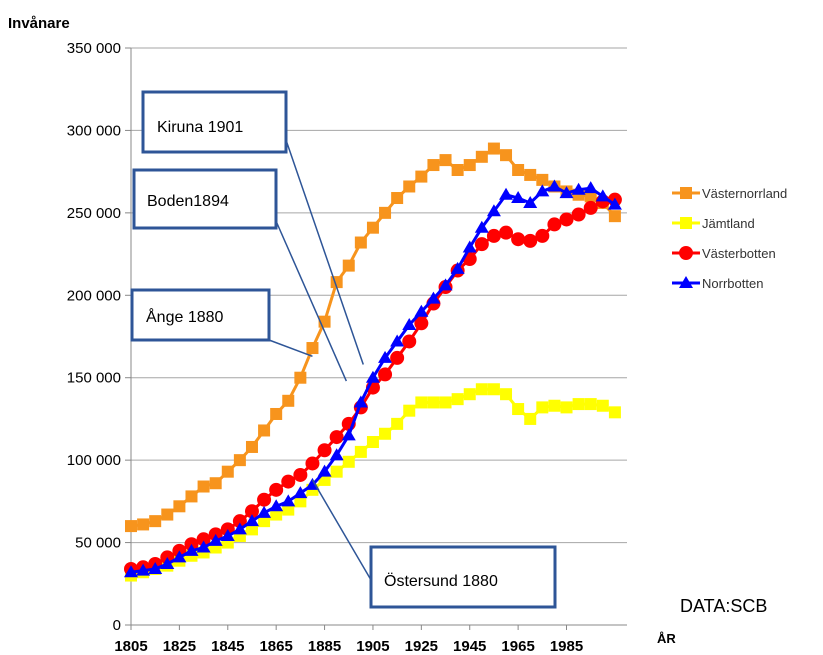 The image size is (823, 655). What do you see at coordinates (94, 130) in the screenshot?
I see `y-tick-label: 300 000` at bounding box center [94, 130].